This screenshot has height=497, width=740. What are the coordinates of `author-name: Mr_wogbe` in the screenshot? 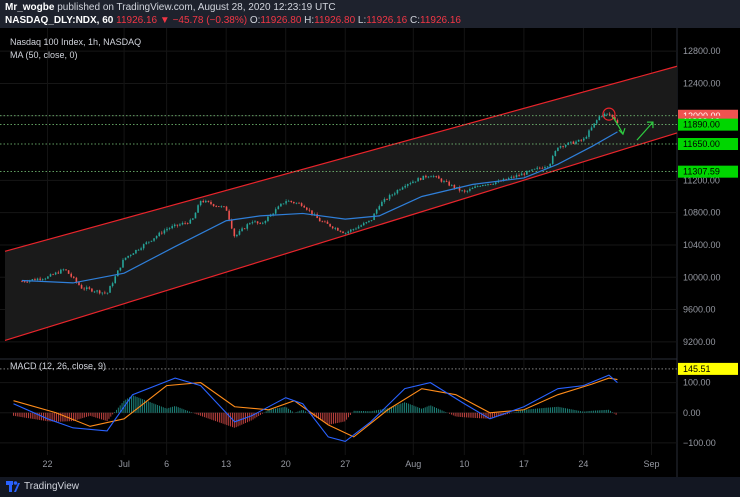 It's located at (30, 7).